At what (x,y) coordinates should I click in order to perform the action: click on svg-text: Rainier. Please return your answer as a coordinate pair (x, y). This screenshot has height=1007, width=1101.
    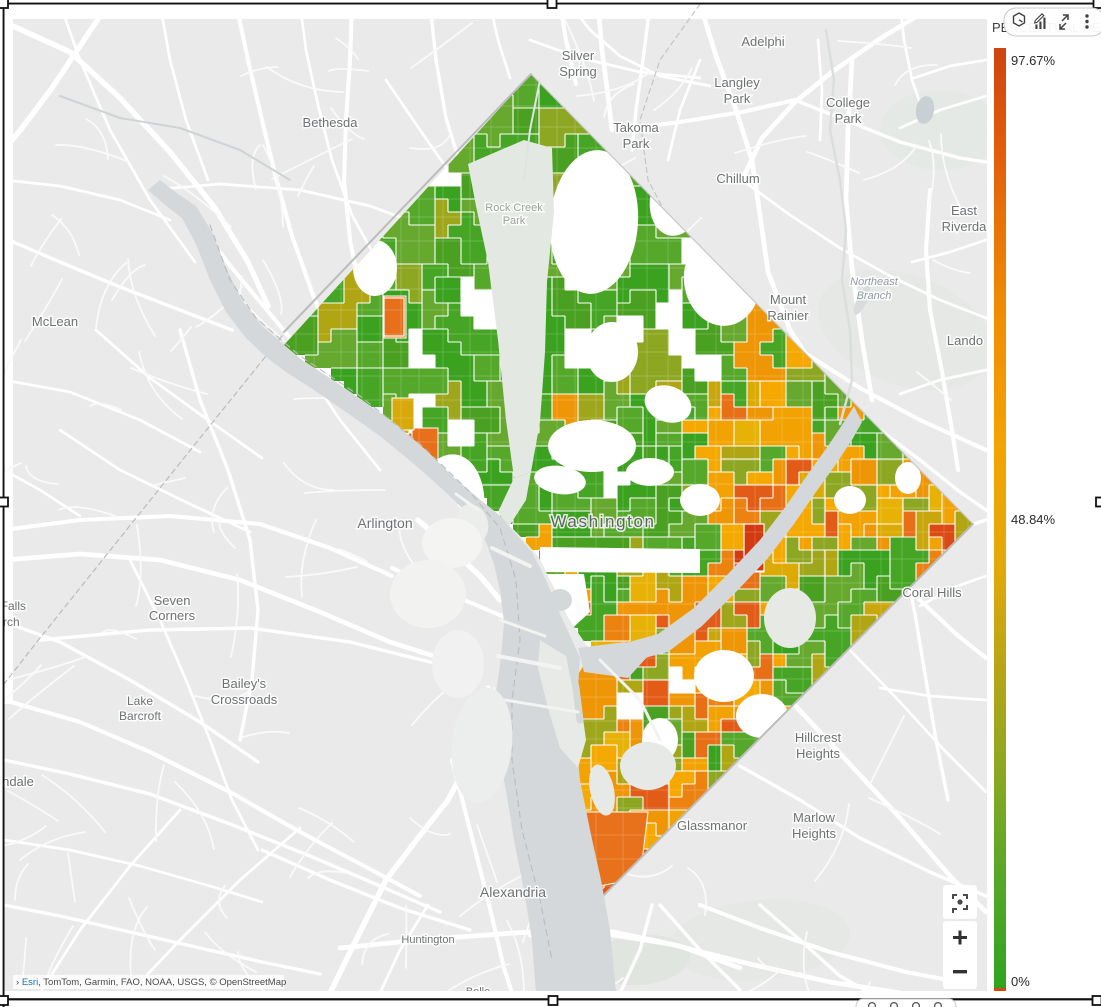
    Looking at the image, I should click on (788, 315).